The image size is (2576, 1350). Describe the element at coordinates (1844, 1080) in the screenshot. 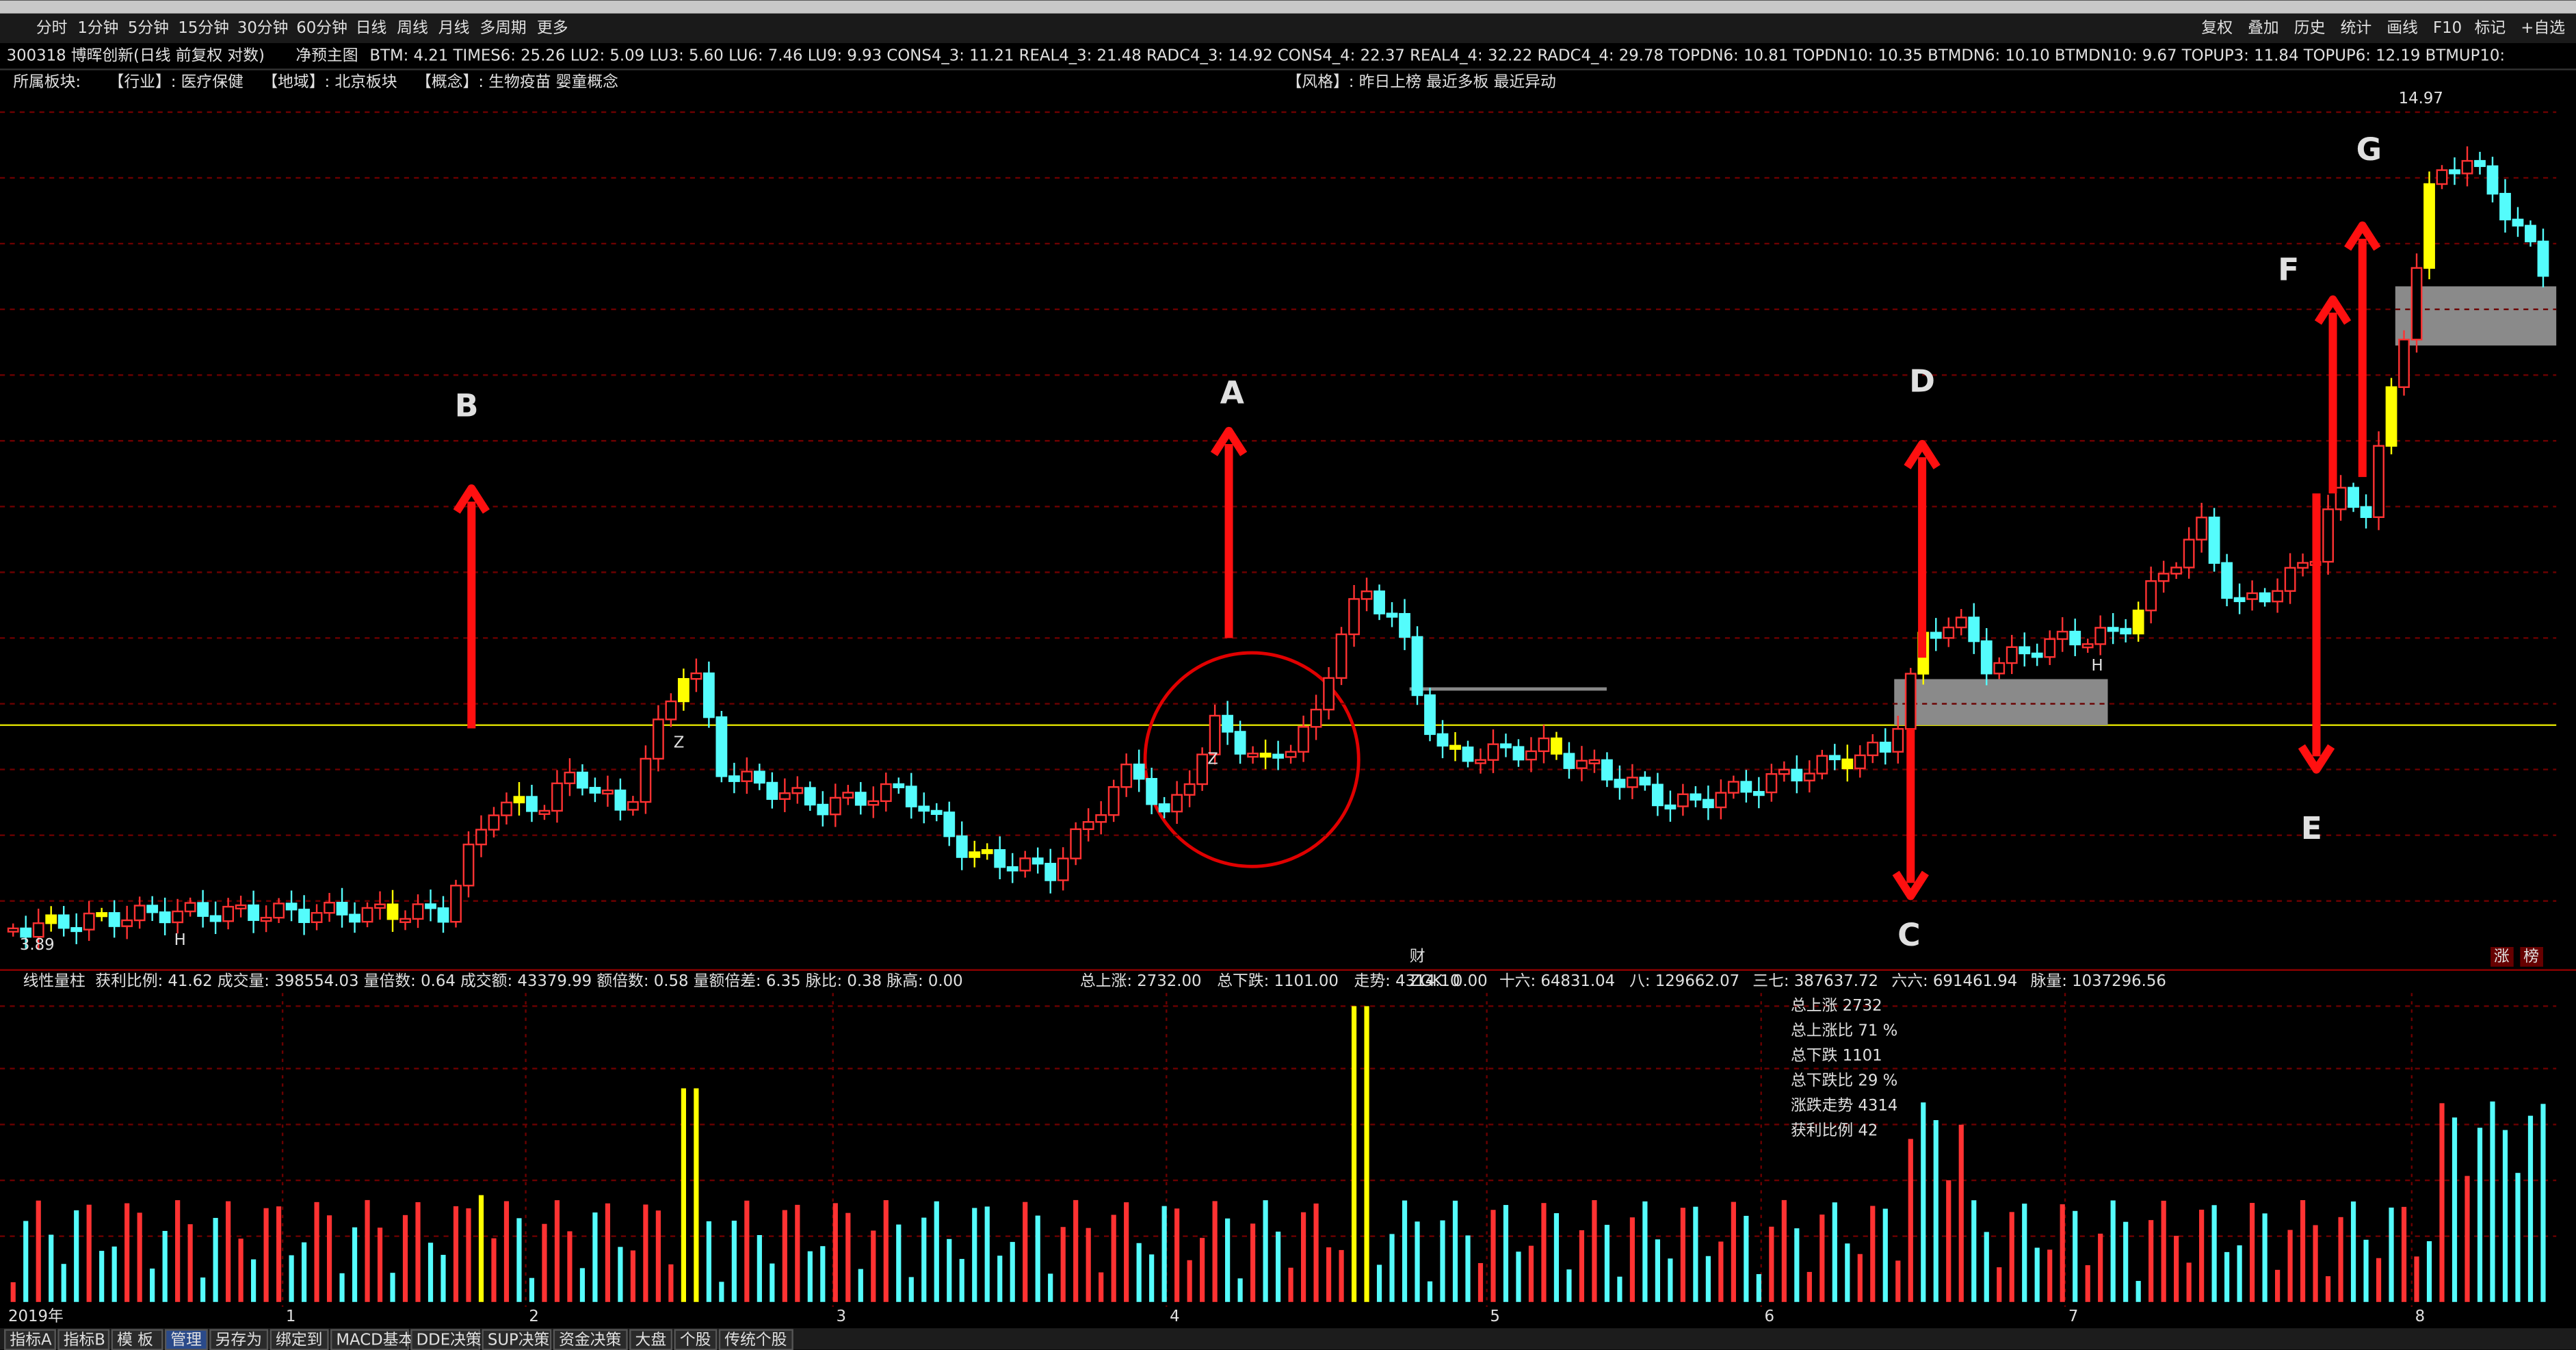

I see `legend-item: 总下跌比 29 %` at that location.